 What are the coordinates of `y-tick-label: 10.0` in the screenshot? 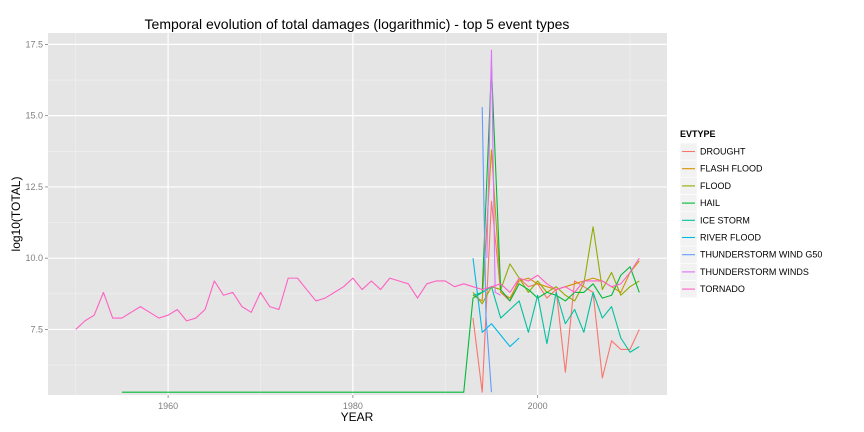 It's located at (34, 258).